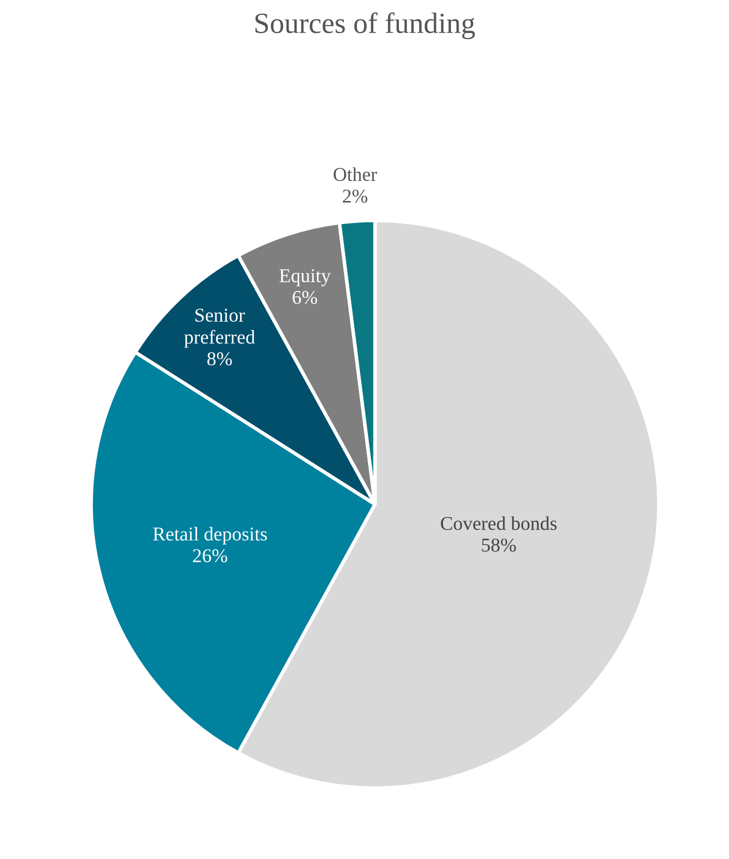 The width and height of the screenshot is (729, 859). I want to click on slice-label: Covered bonds, so click(498, 523).